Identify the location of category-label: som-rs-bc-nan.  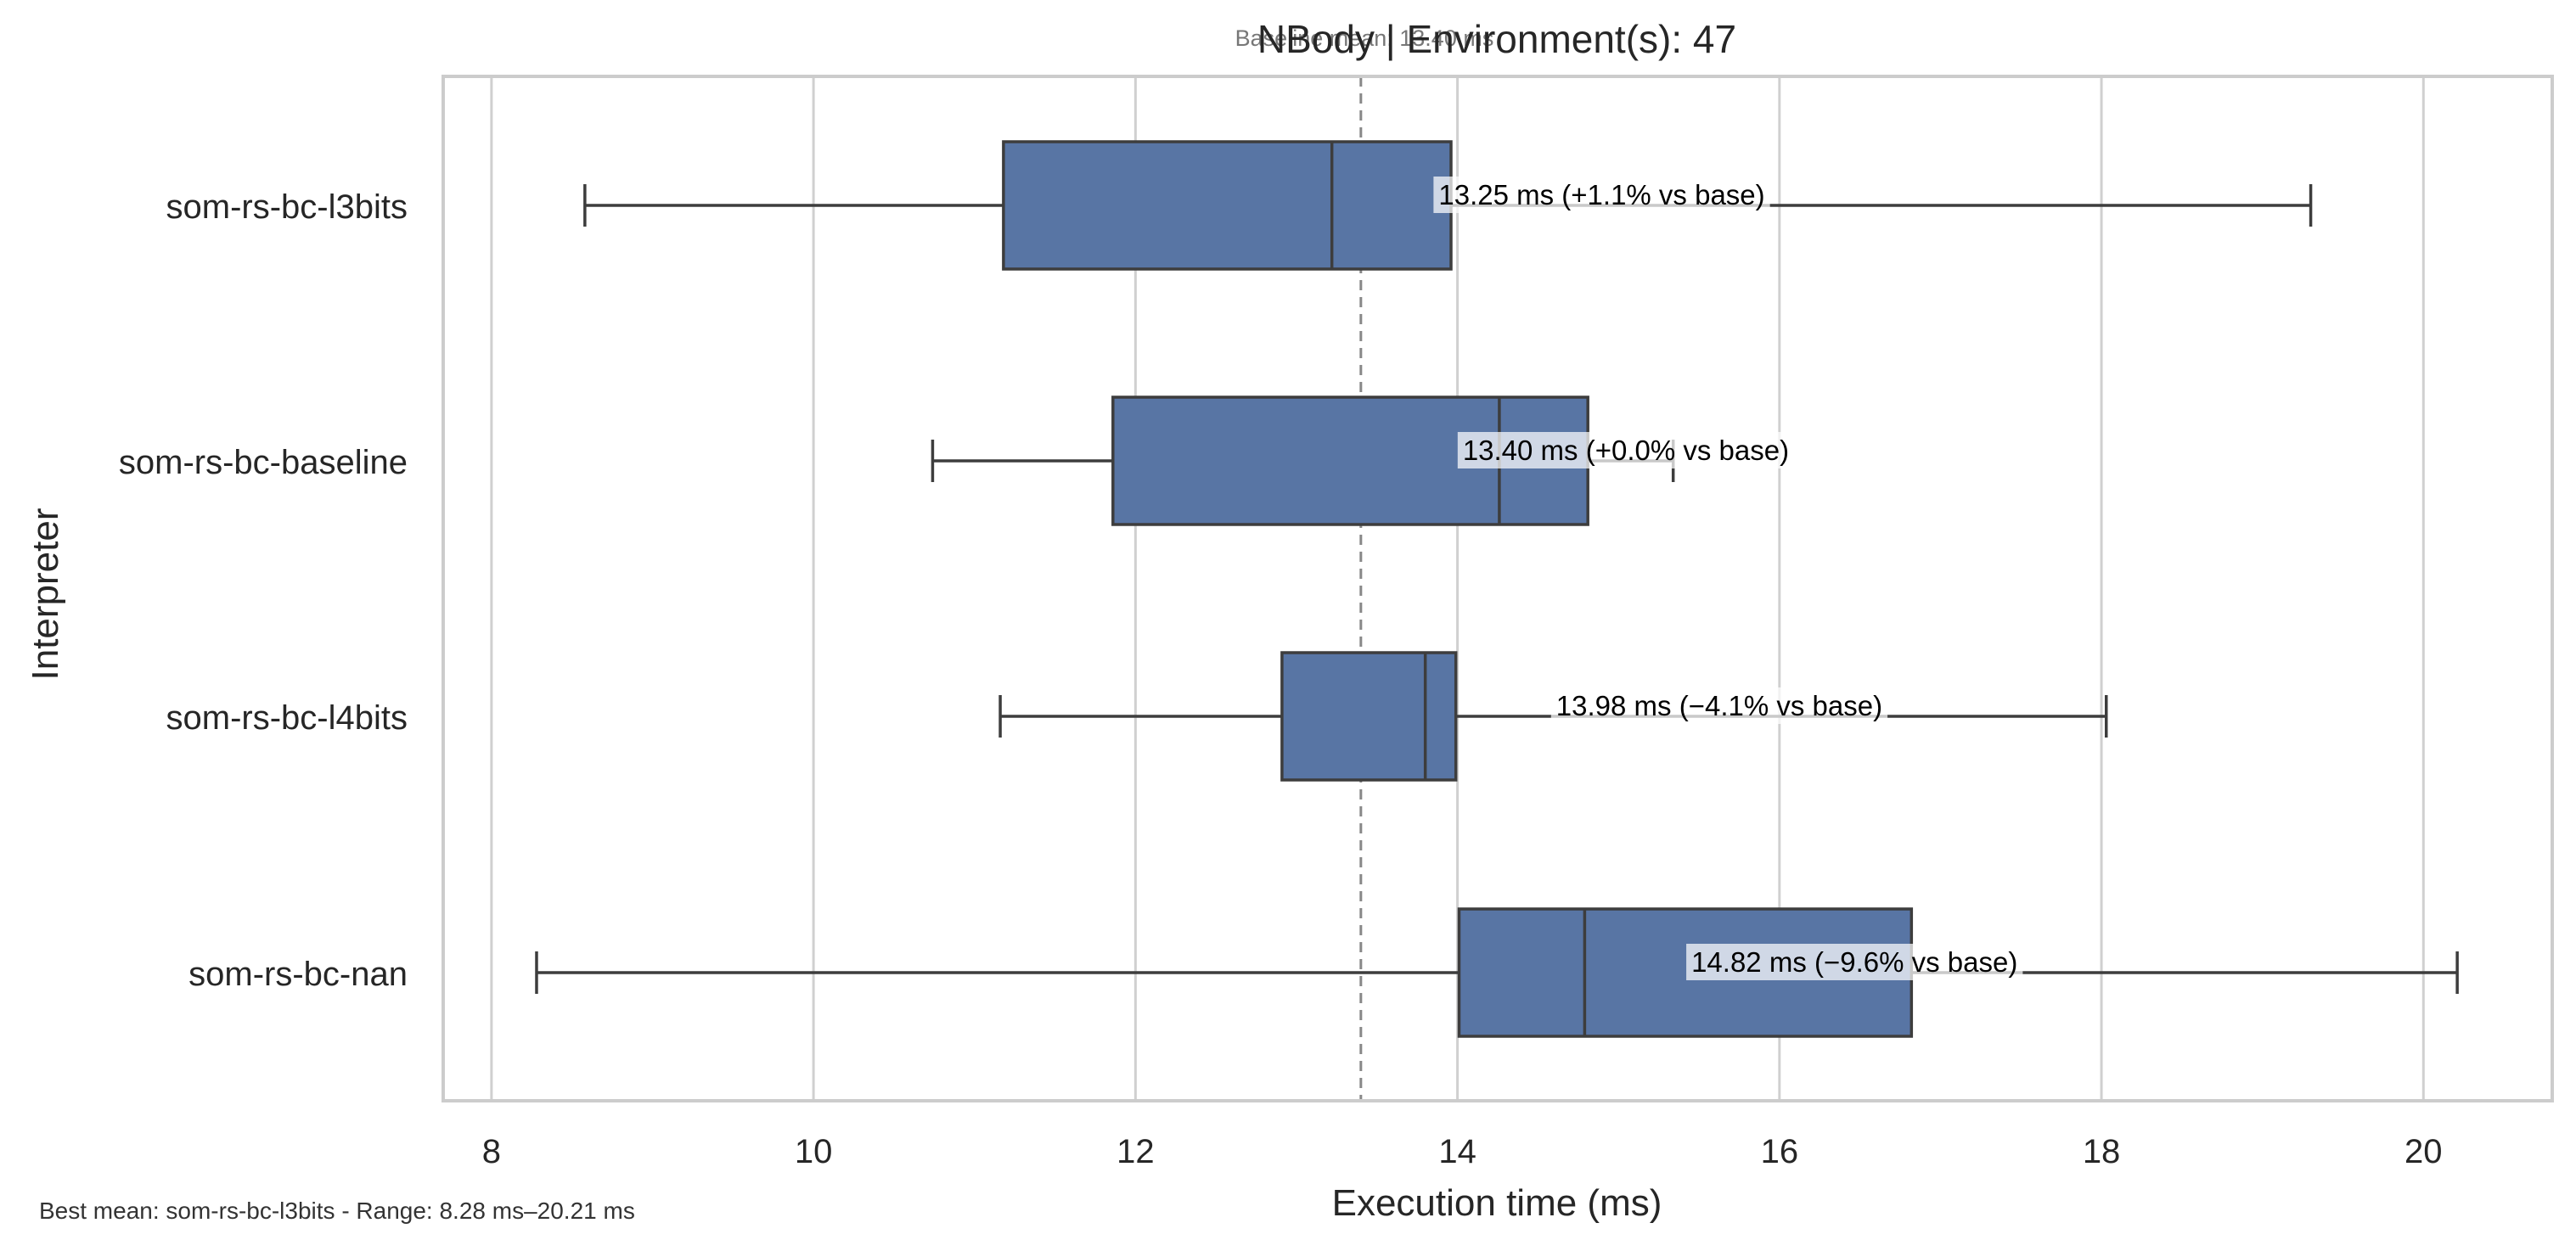
(298, 974).